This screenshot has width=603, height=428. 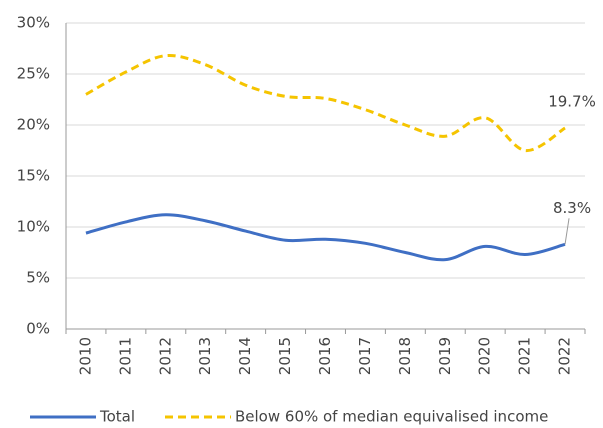 What do you see at coordinates (285, 356) in the screenshot?
I see `x-tick-label: 2015` at bounding box center [285, 356].